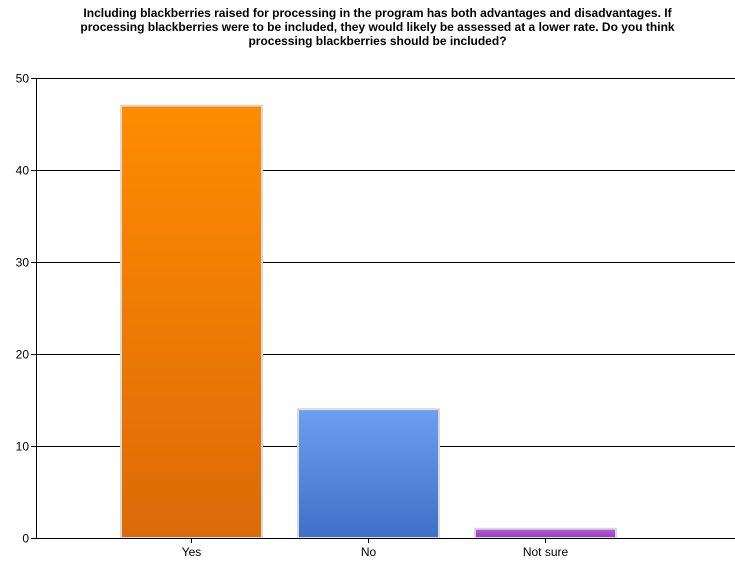 Image resolution: width=735 pixels, height=561 pixels. I want to click on y-tick-label-40: 40, so click(23, 171).